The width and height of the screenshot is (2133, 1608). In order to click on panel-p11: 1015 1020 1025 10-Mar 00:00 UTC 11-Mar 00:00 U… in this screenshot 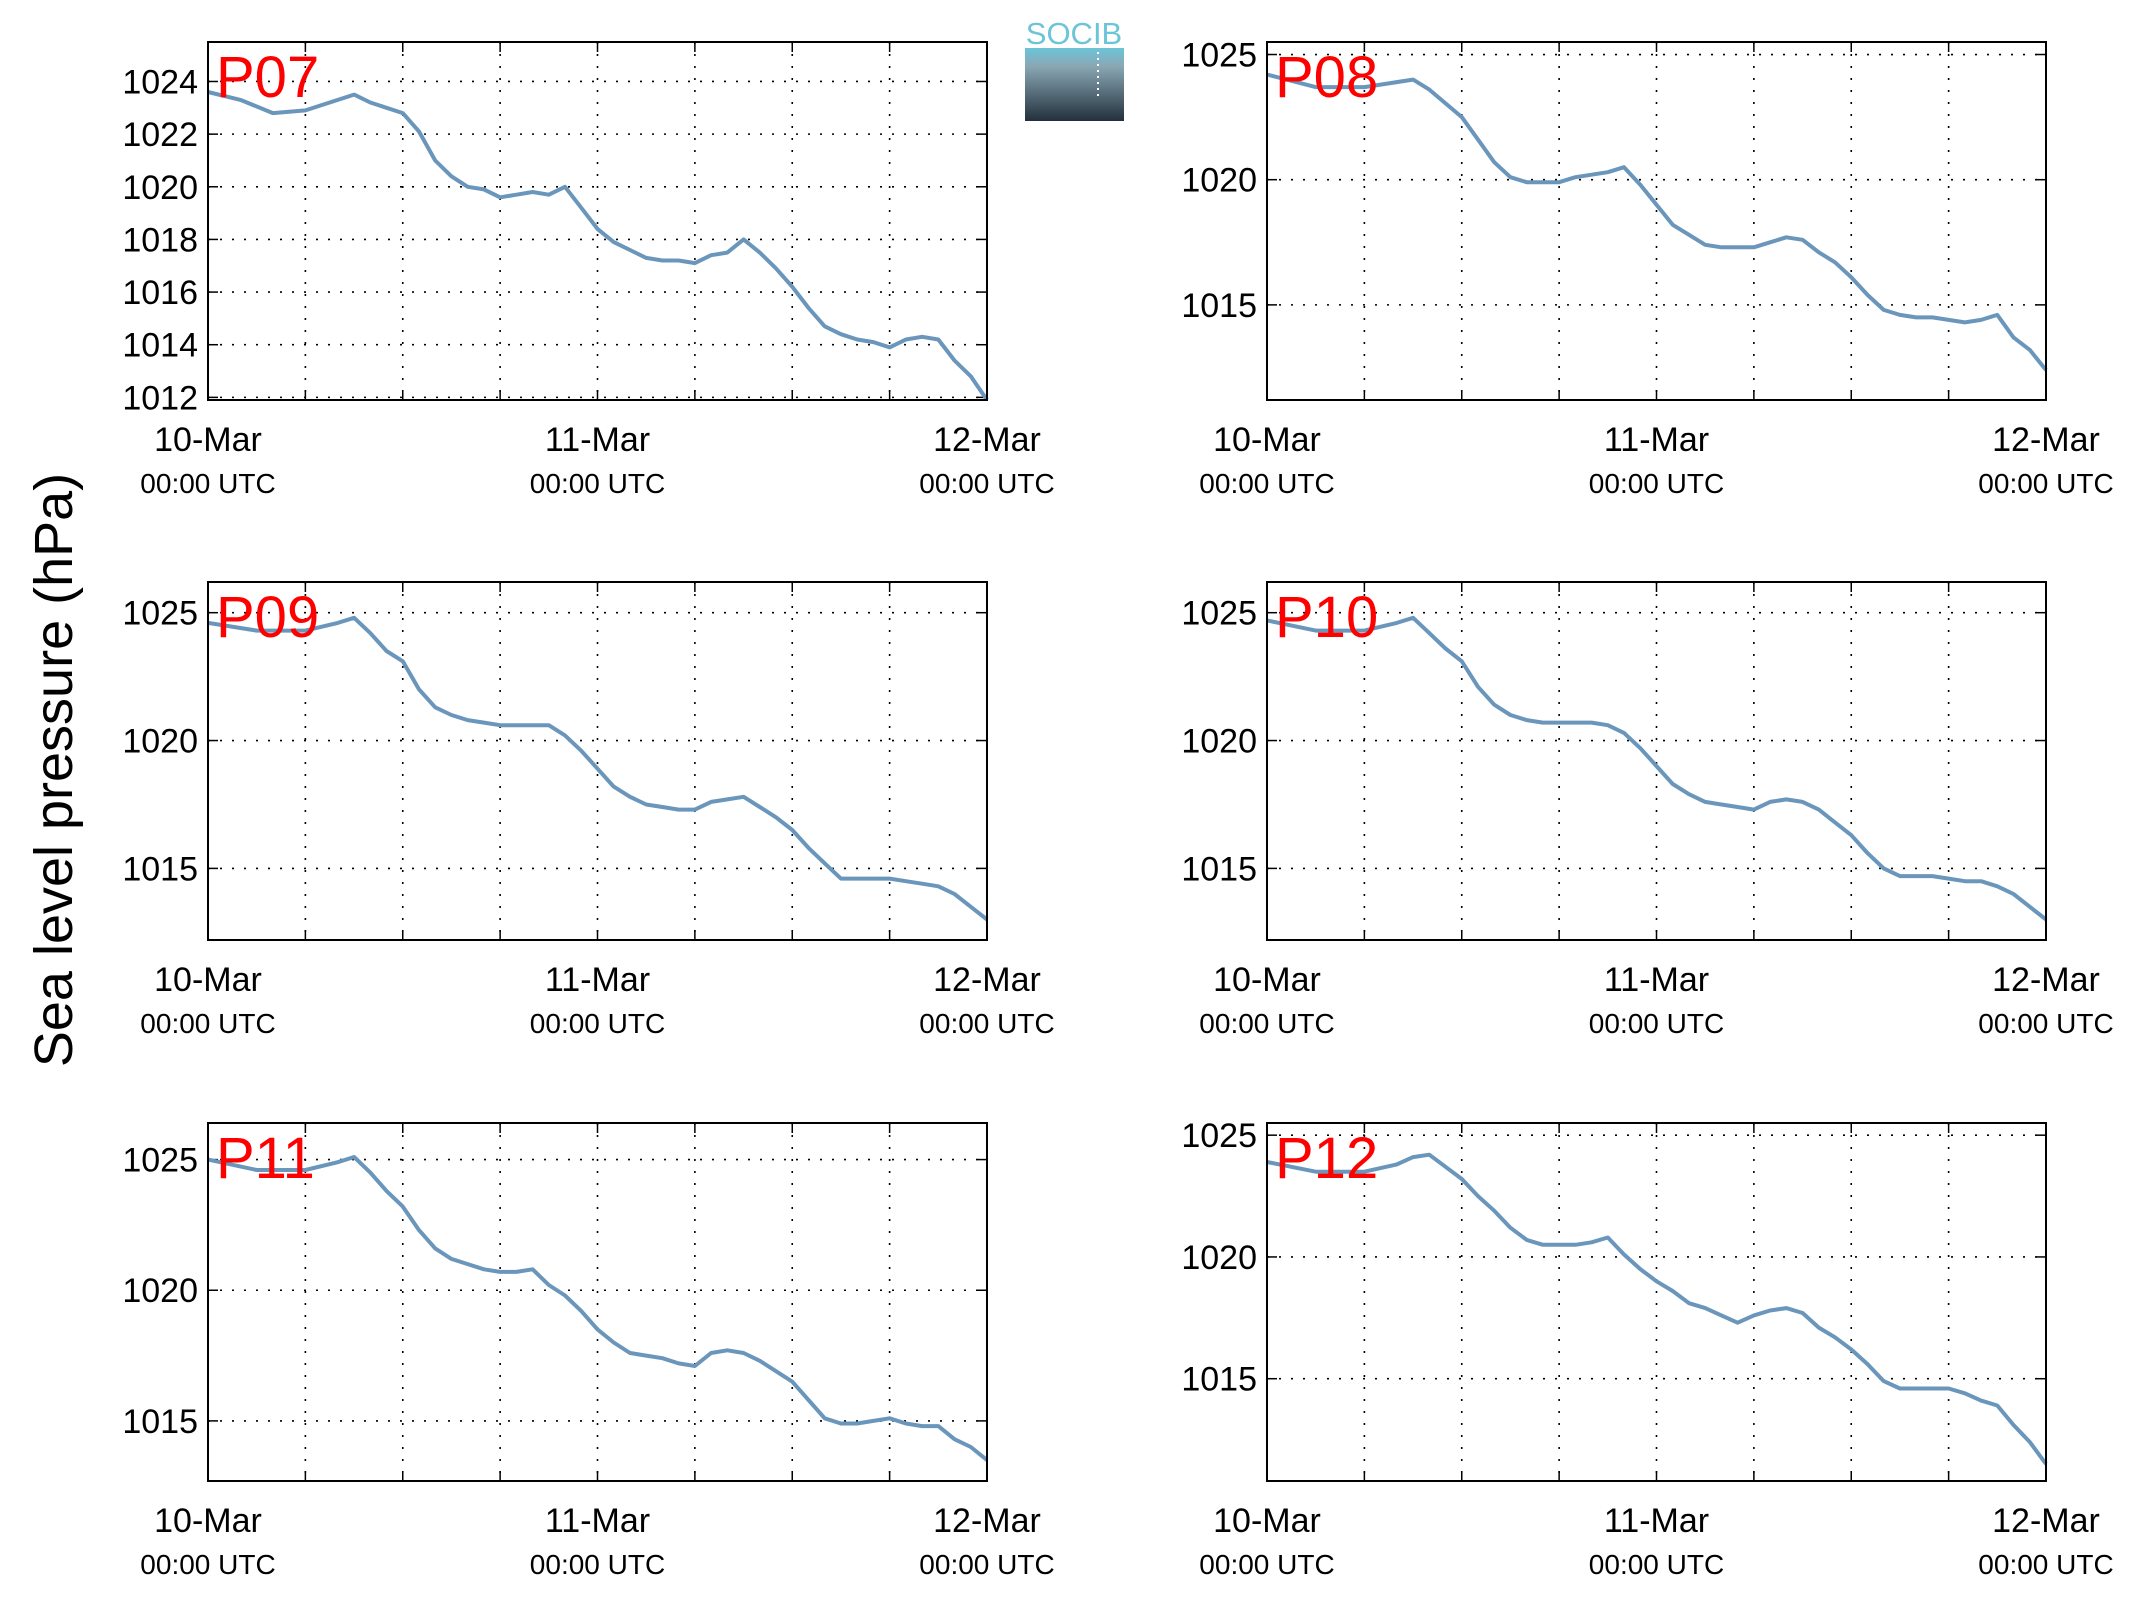, I will do `click(588, 1351)`.